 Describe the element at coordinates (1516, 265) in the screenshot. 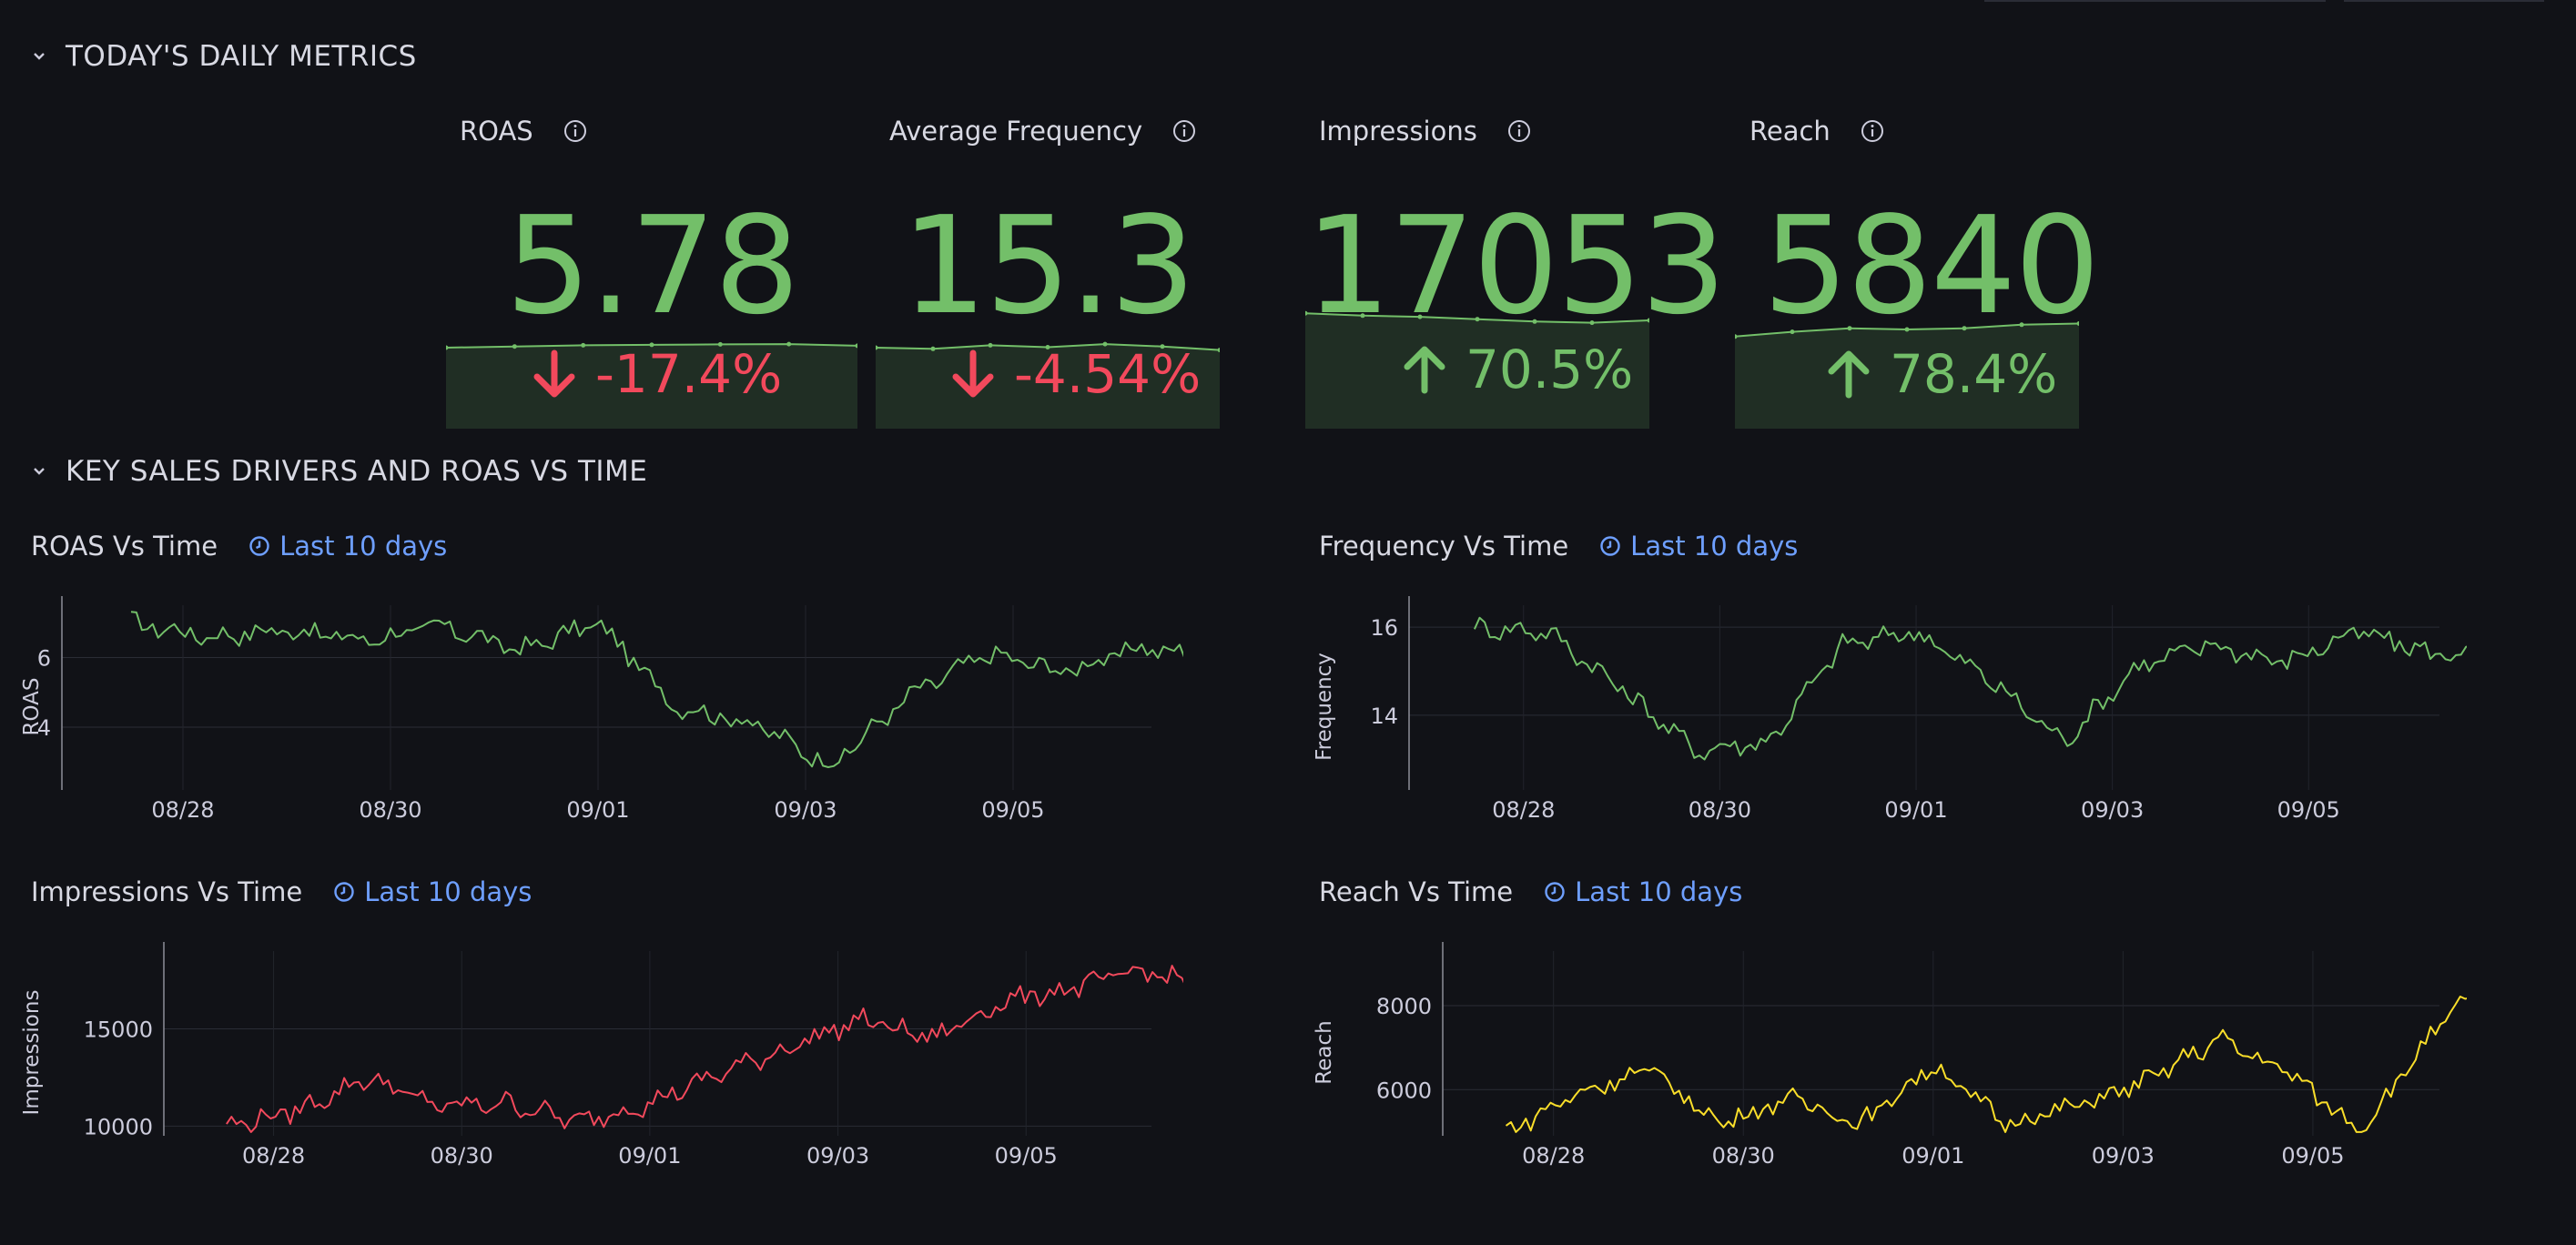

I see `stat-value-impressions: 17053` at that location.